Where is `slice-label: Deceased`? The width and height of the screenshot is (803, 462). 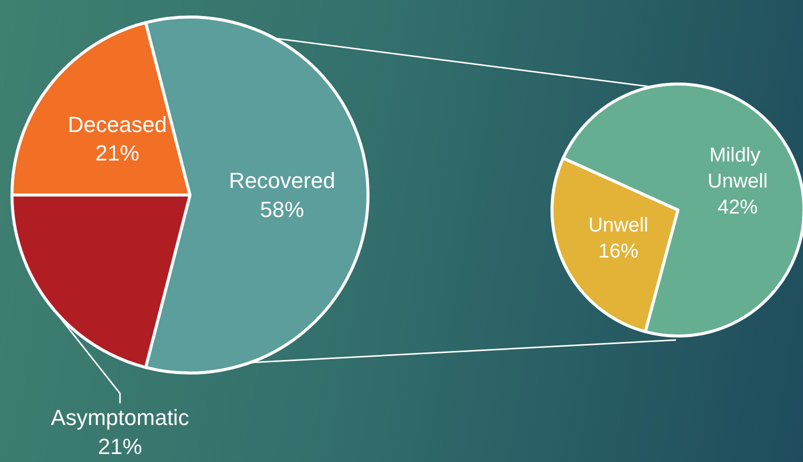
slice-label: Deceased is located at coordinates (117, 124).